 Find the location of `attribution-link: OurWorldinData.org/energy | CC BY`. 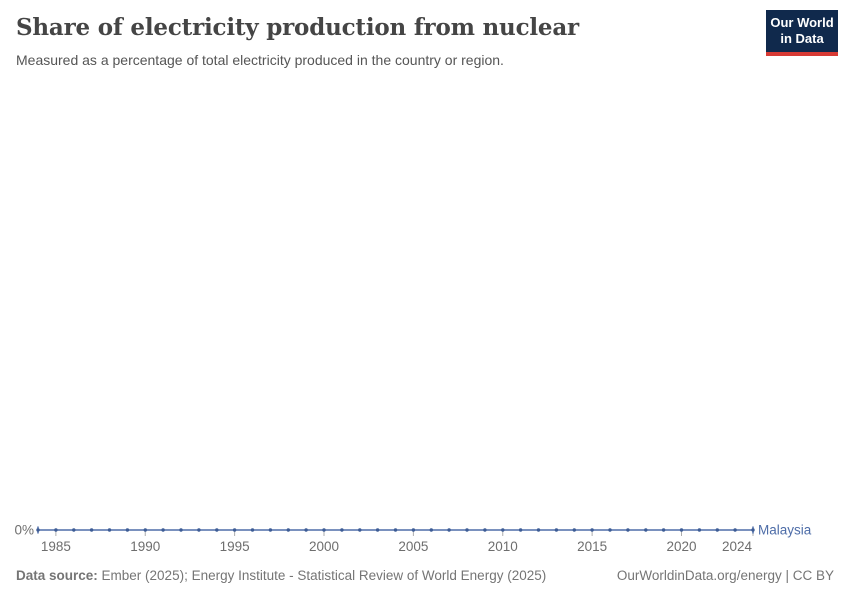

attribution-link: OurWorldinData.org/energy | CC BY is located at coordinates (725, 575).